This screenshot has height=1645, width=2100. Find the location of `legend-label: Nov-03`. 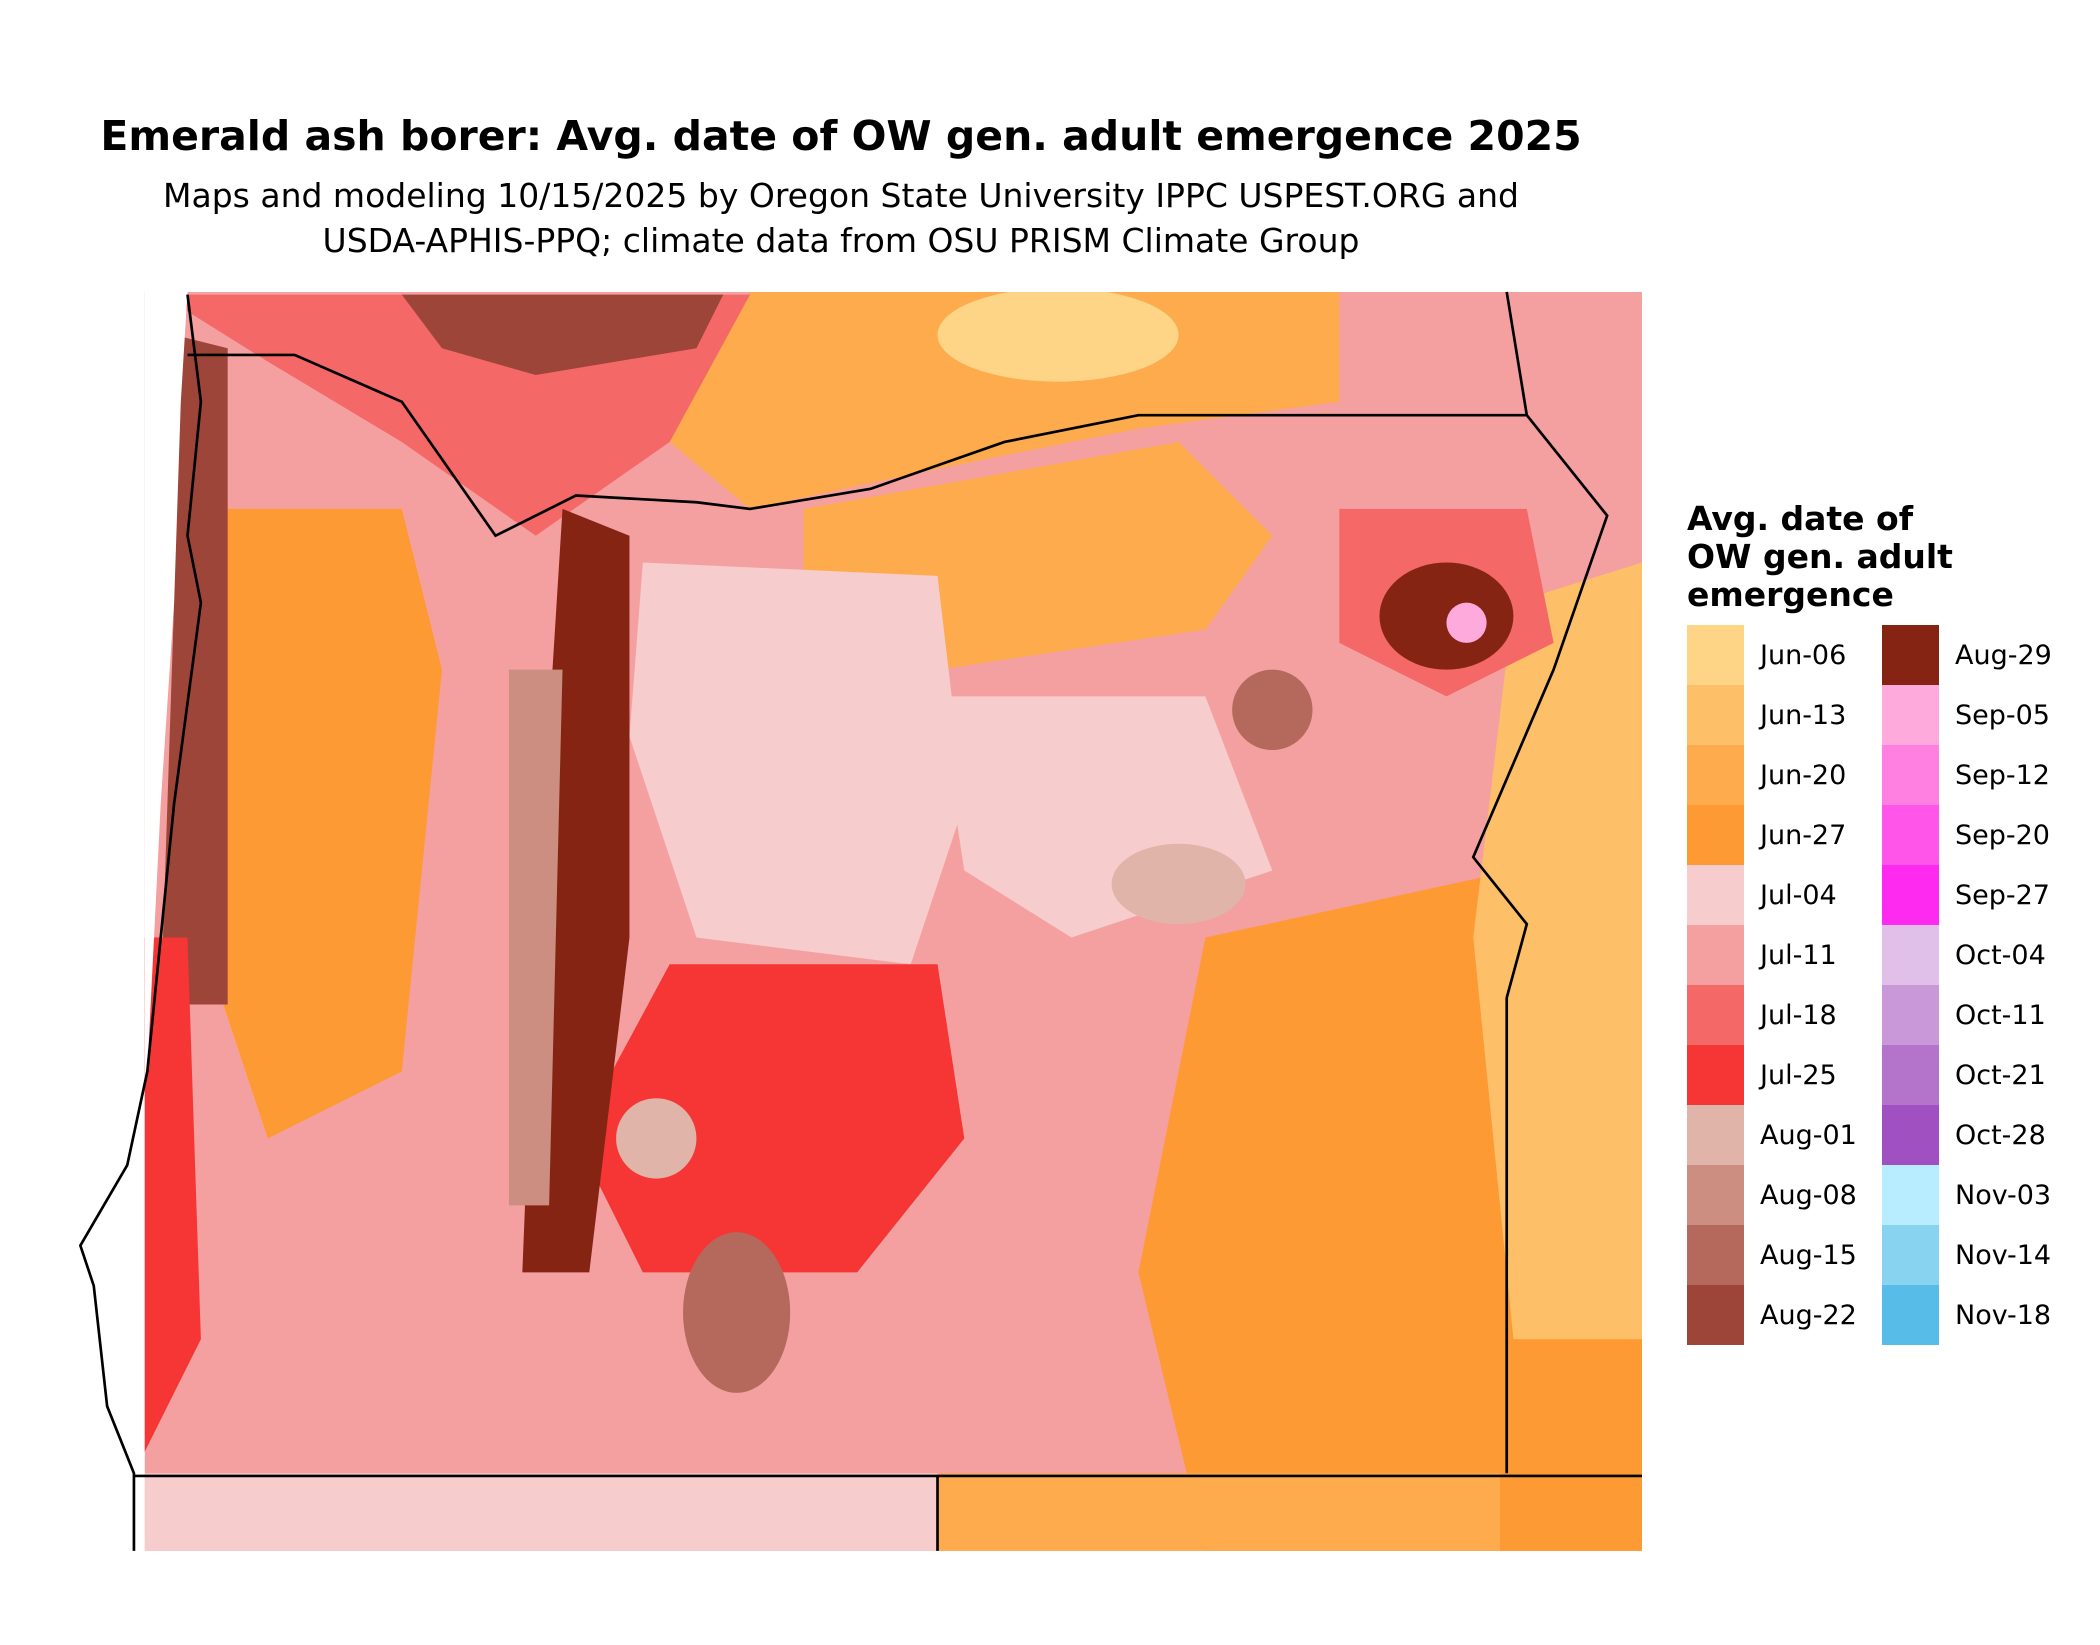

legend-label: Nov-03 is located at coordinates (2003, 1195).